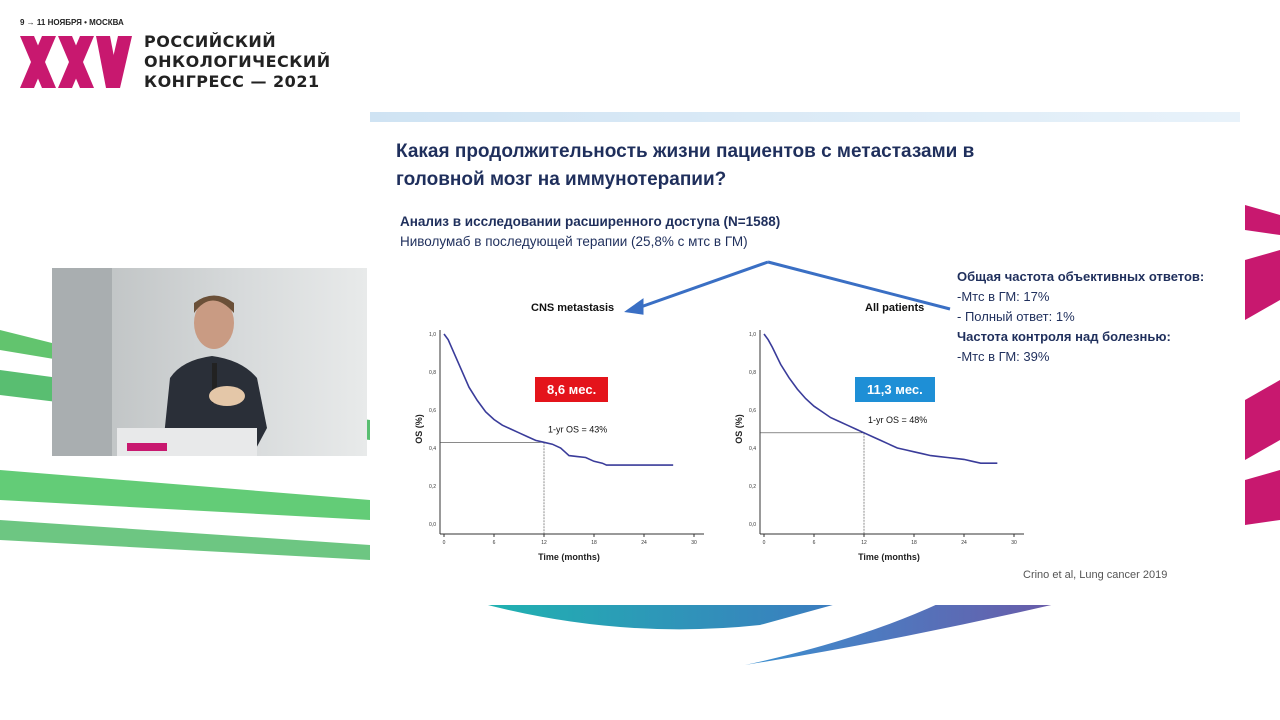  I want to click on chart1-median-badge: 8,6 мес., so click(572, 389).